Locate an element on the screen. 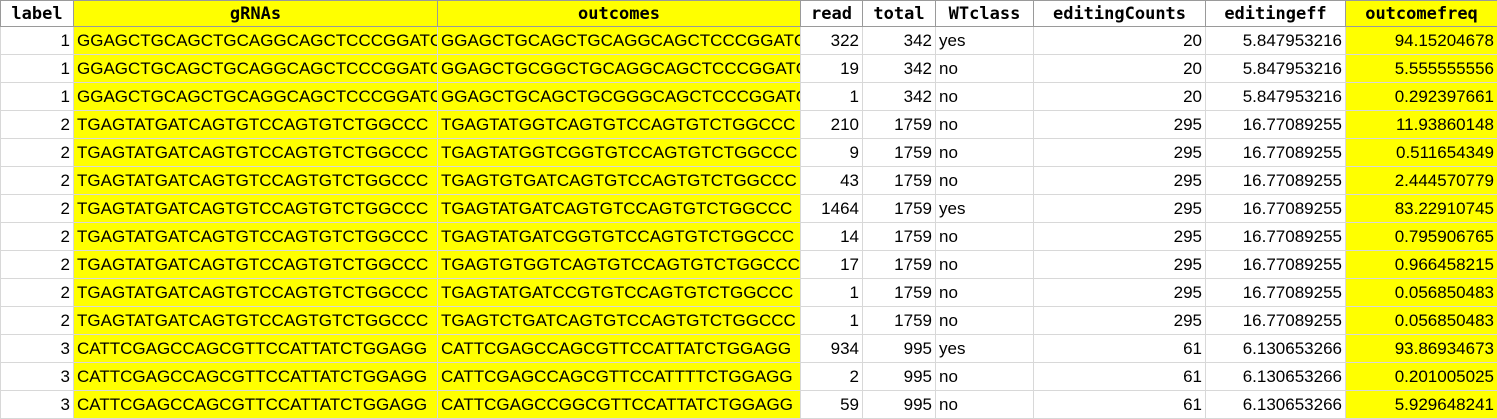  outcome-cell: CATTCGAGCCAGCGTTCCATTATCTGGAGG is located at coordinates (619, 348).